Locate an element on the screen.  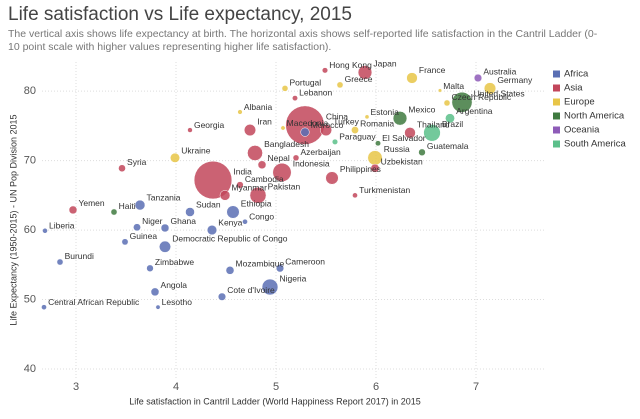
point-label: Ghana is located at coordinates (183, 221).